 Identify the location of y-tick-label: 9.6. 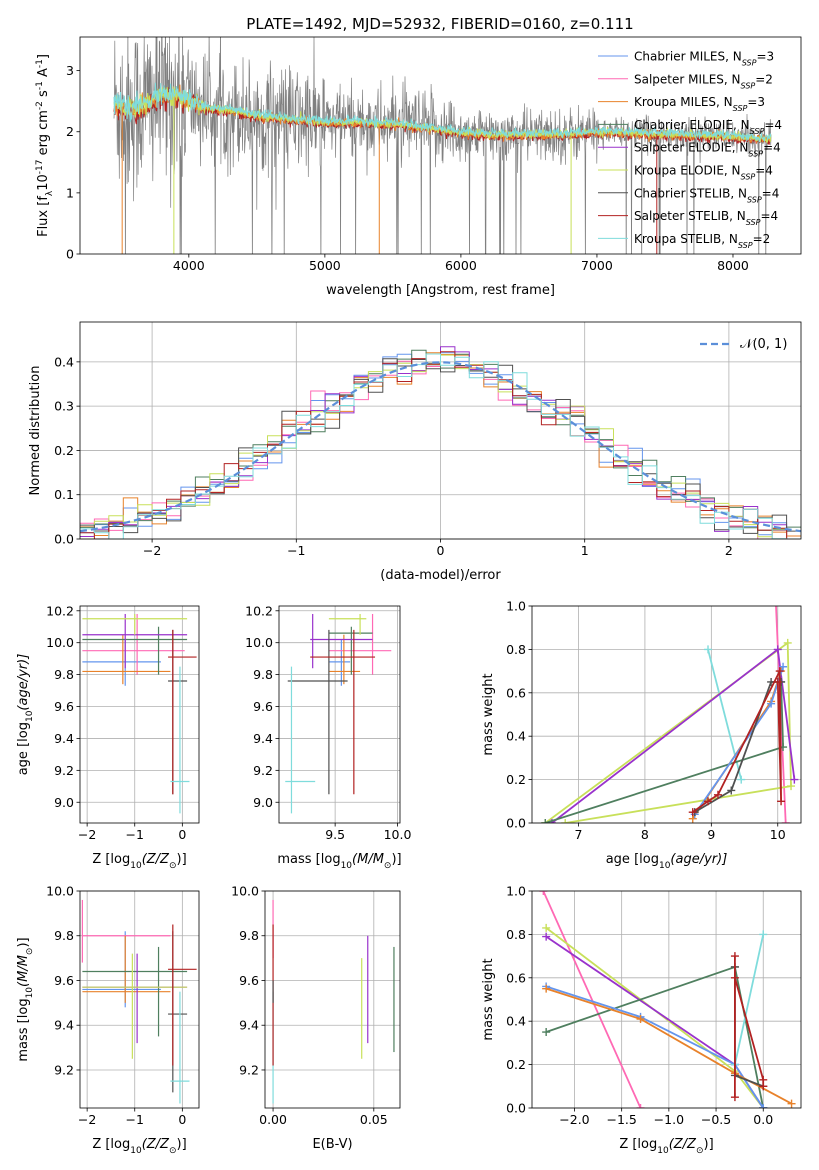
(64, 706).